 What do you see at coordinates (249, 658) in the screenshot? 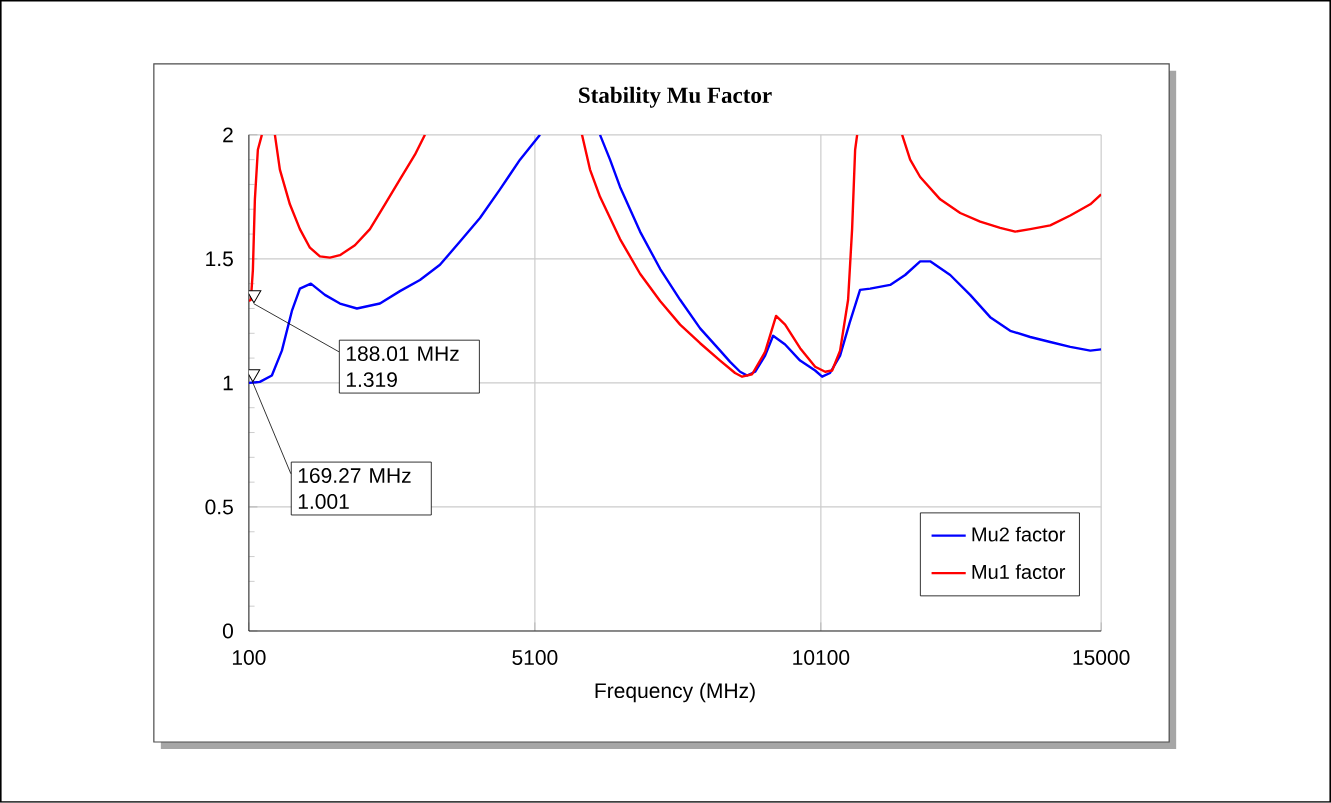
I see `x-tick-label: 100` at bounding box center [249, 658].